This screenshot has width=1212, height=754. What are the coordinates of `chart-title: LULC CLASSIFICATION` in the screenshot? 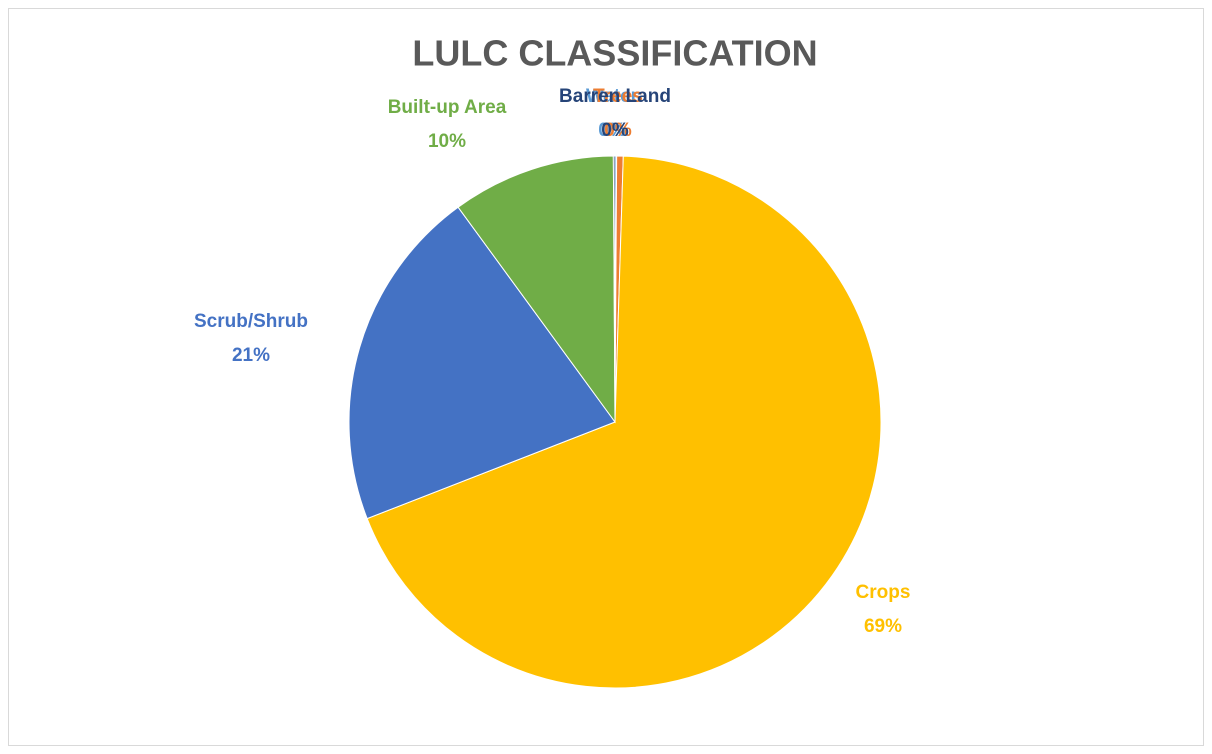 It's located at (614, 53).